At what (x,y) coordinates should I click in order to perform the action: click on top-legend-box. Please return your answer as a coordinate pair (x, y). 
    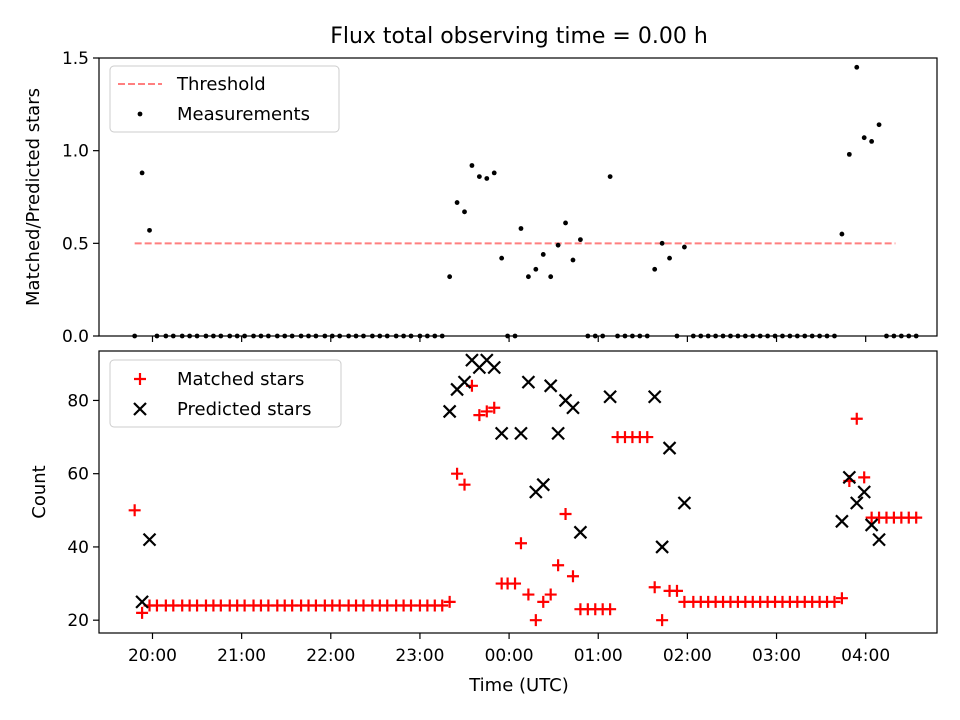
    Looking at the image, I should click on (224, 99).